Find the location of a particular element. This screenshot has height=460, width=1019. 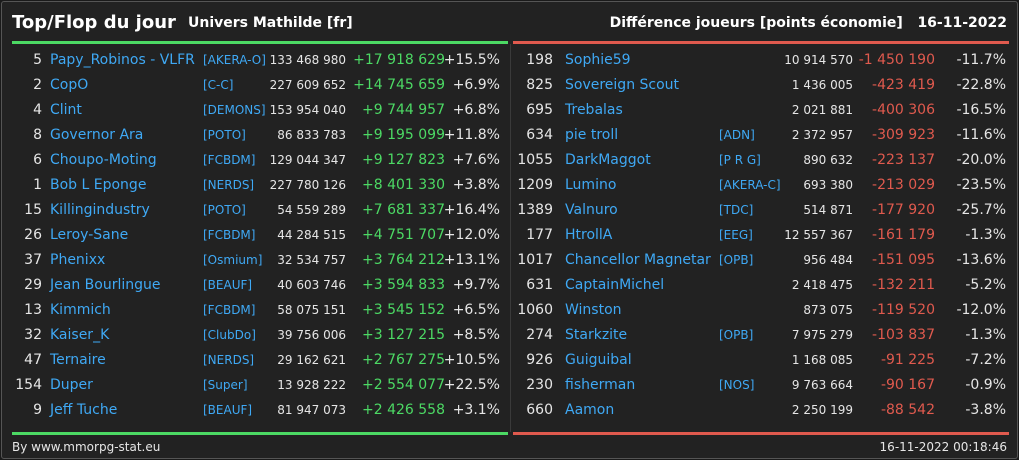

player-link: Governor Ara is located at coordinates (97, 135).